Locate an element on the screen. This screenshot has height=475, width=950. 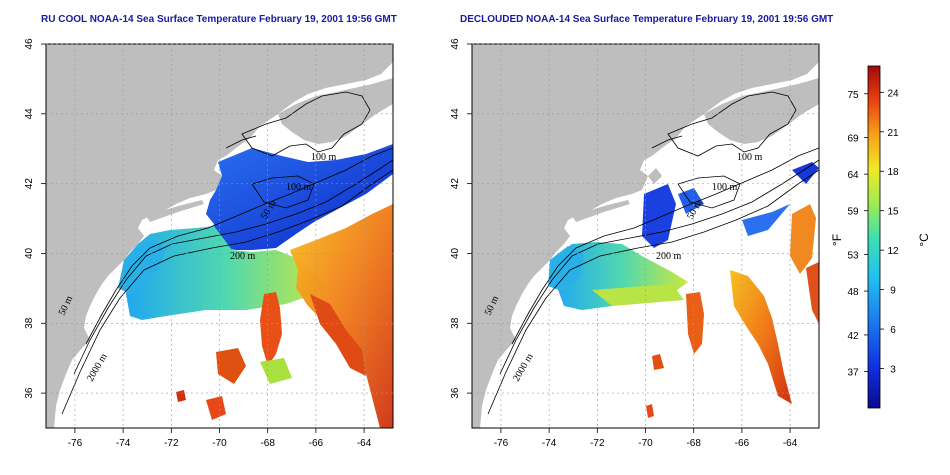
fahrenheit-tick-label: 75 is located at coordinates (853, 95).